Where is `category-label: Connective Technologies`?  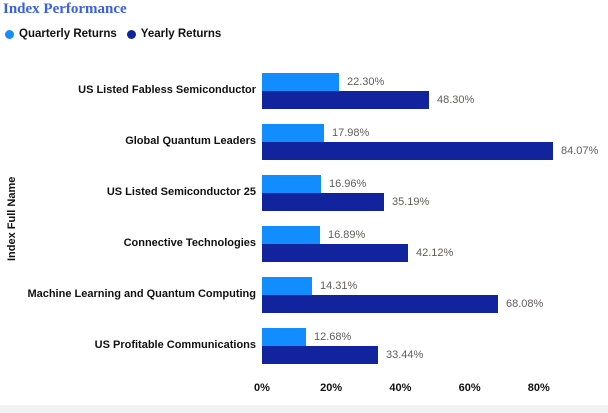 category-label: Connective Technologies is located at coordinates (189, 243).